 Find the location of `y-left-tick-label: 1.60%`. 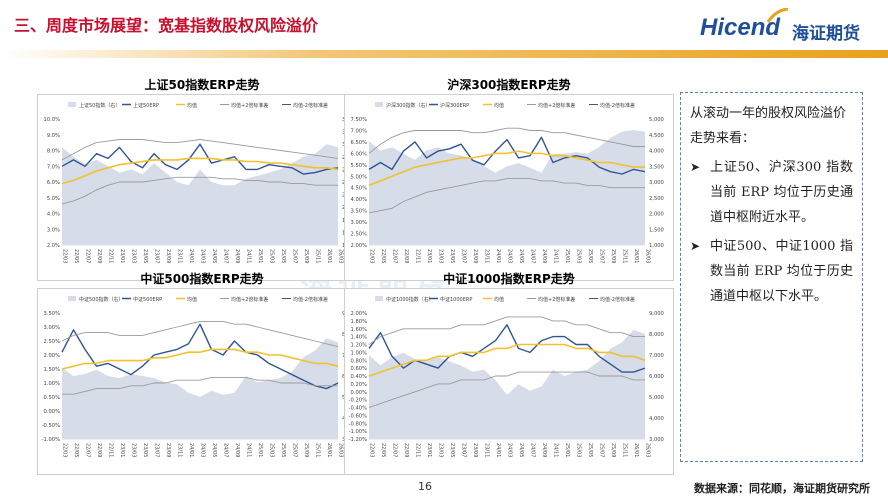

y-left-tick-label: 1.60% is located at coordinates (359, 330).